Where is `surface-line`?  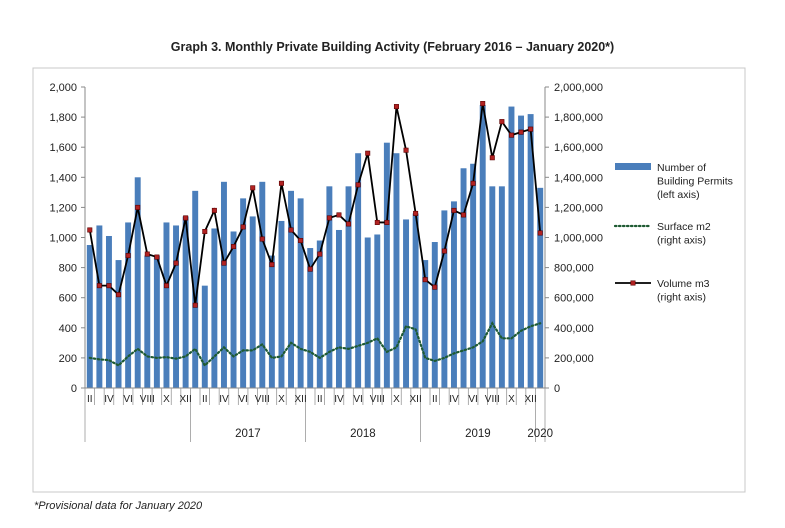
surface-line is located at coordinates (315, 344).